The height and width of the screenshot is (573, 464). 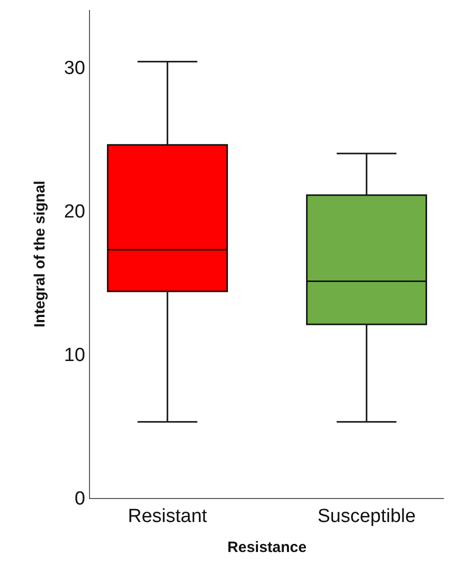 What do you see at coordinates (80, 499) in the screenshot?
I see `y-tick-label: 0` at bounding box center [80, 499].